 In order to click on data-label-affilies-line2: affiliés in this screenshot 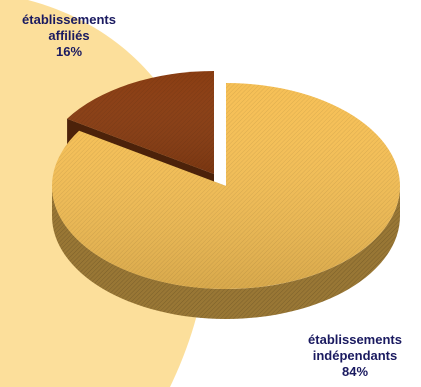, I will do `click(69, 35)`.